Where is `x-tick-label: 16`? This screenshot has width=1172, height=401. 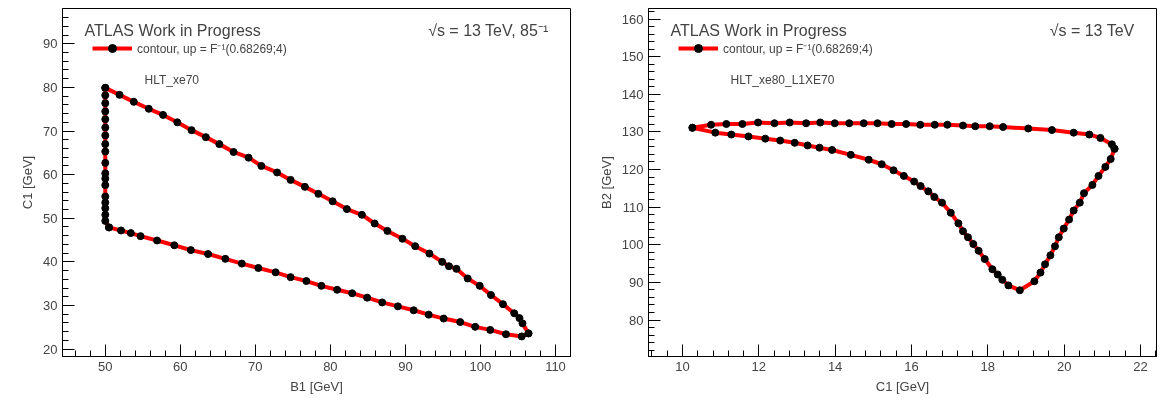
x-tick-label: 16 is located at coordinates (911, 366).